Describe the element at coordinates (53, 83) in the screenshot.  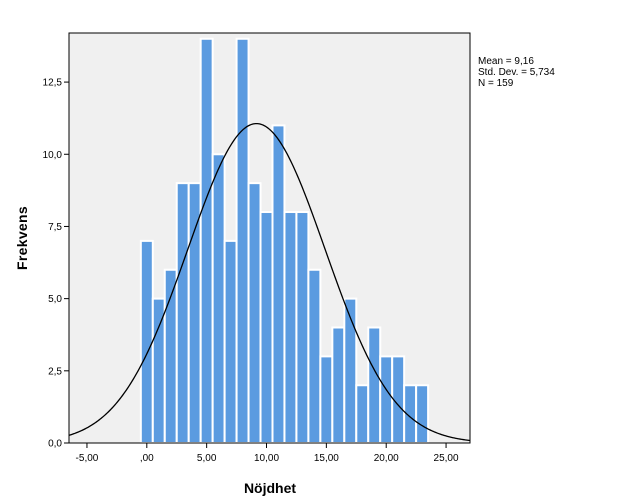
I see `y-tick-label: 12,5` at that location.